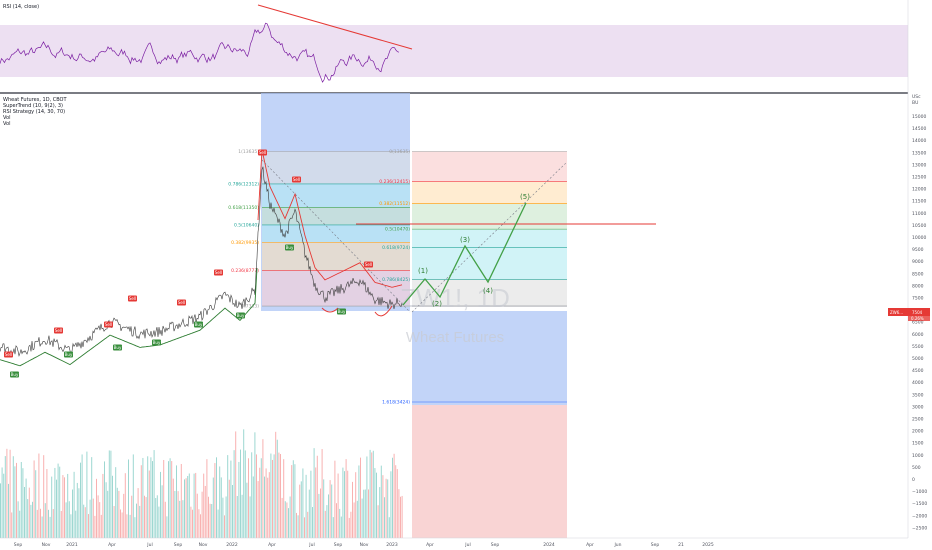 The width and height of the screenshot is (932, 550). Describe the element at coordinates (335, 27) in the screenshot. I see `rsi-trendline` at that location.